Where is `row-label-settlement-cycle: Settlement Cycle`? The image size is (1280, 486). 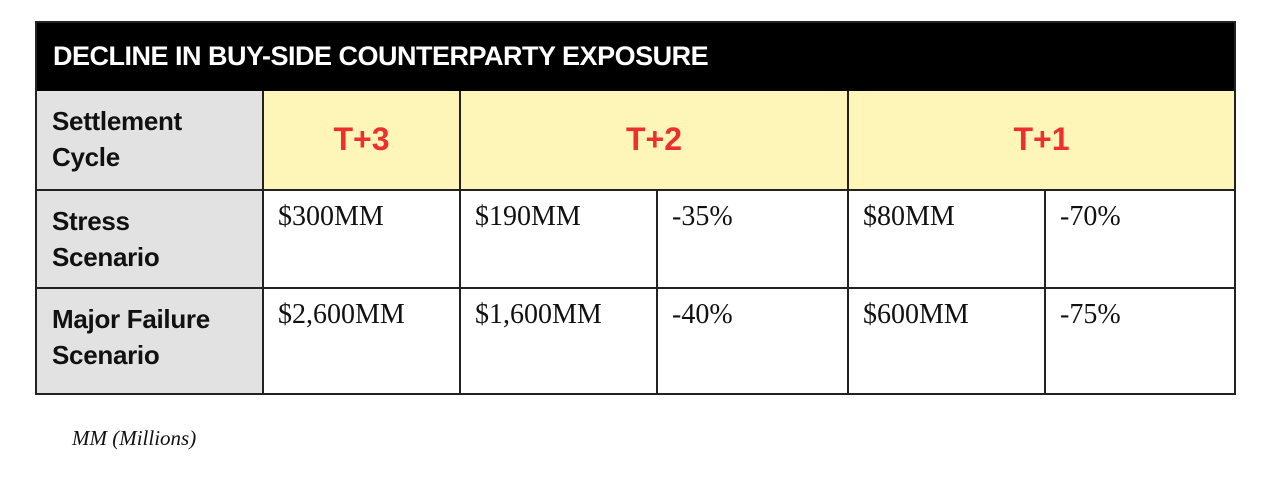
row-label-settlement-cycle: Settlement Cycle is located at coordinates (150, 141).